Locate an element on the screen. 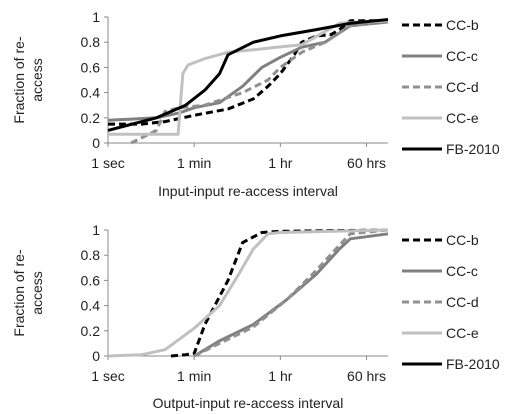  series-line-cc-d is located at coordinates (291, 293).